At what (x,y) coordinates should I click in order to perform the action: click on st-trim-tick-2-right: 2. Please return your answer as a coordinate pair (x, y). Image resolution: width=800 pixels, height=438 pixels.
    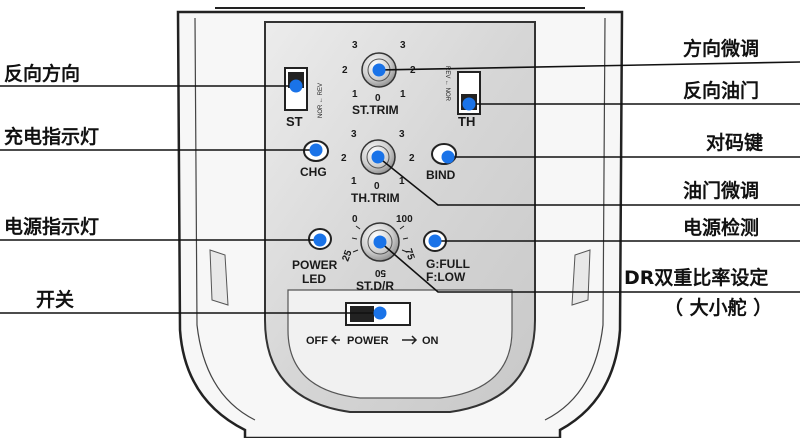
    Looking at the image, I should click on (413, 70).